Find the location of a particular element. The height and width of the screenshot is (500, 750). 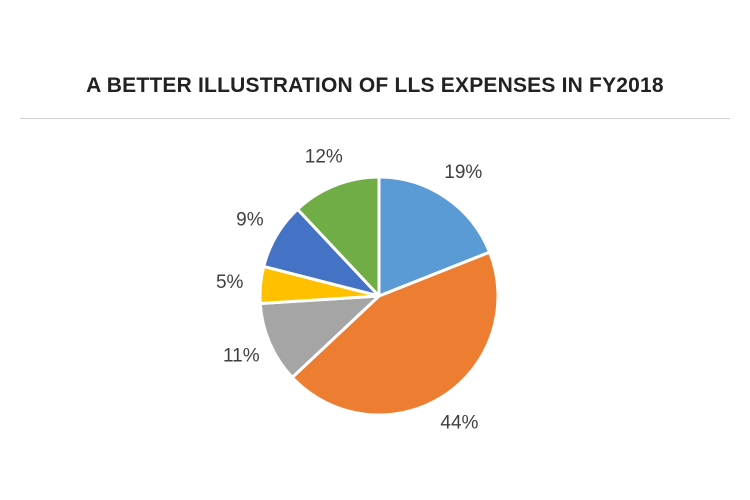

slice-label-2: 11% is located at coordinates (241, 356).